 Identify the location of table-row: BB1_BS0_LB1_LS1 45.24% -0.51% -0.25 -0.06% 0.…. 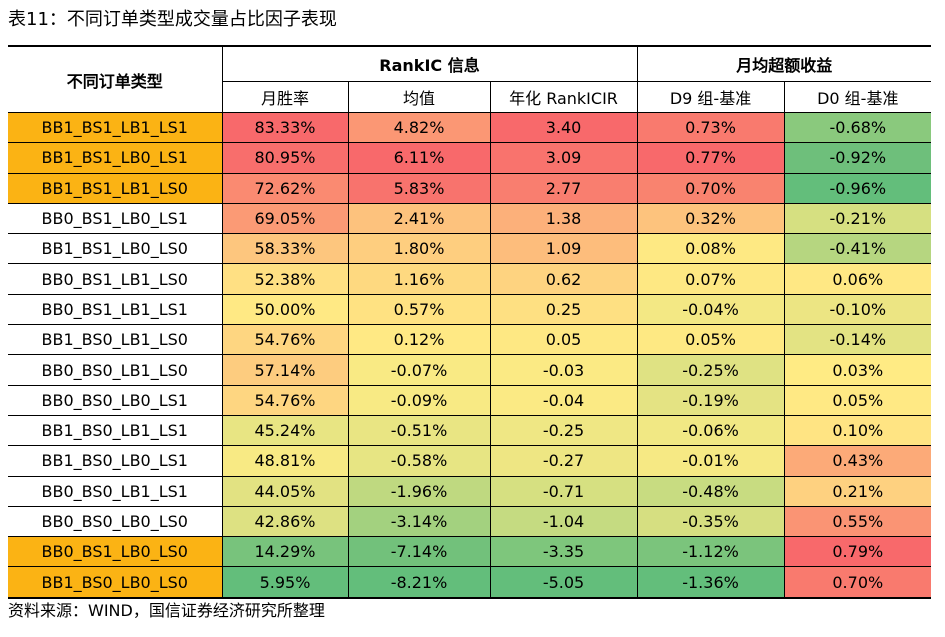
(470, 431).